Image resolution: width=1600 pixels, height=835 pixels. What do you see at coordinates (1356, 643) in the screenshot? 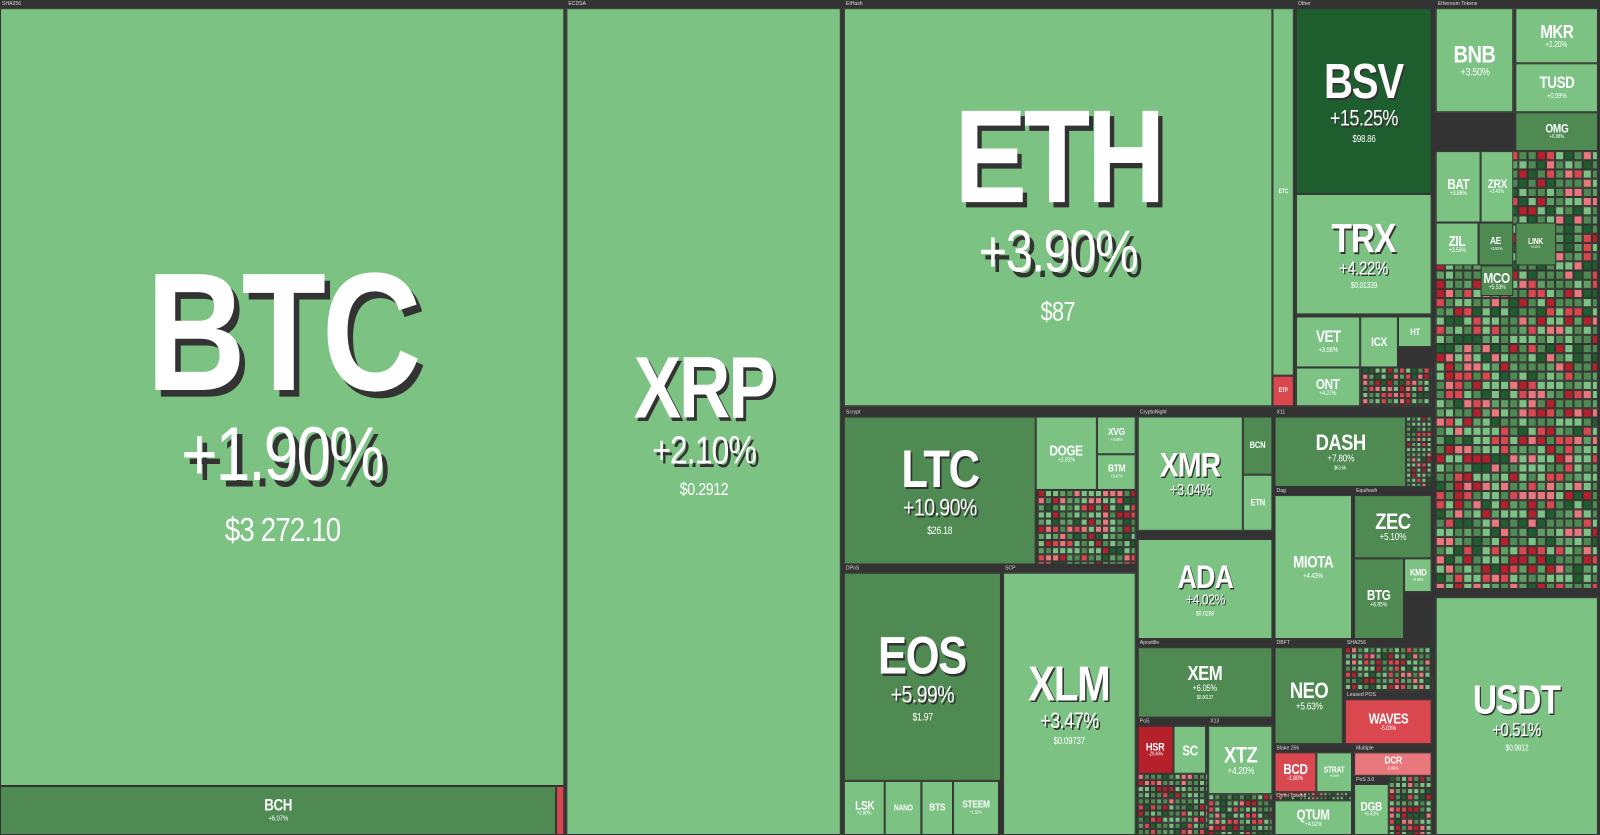
I see `group-label: SHA256` at bounding box center [1356, 643].